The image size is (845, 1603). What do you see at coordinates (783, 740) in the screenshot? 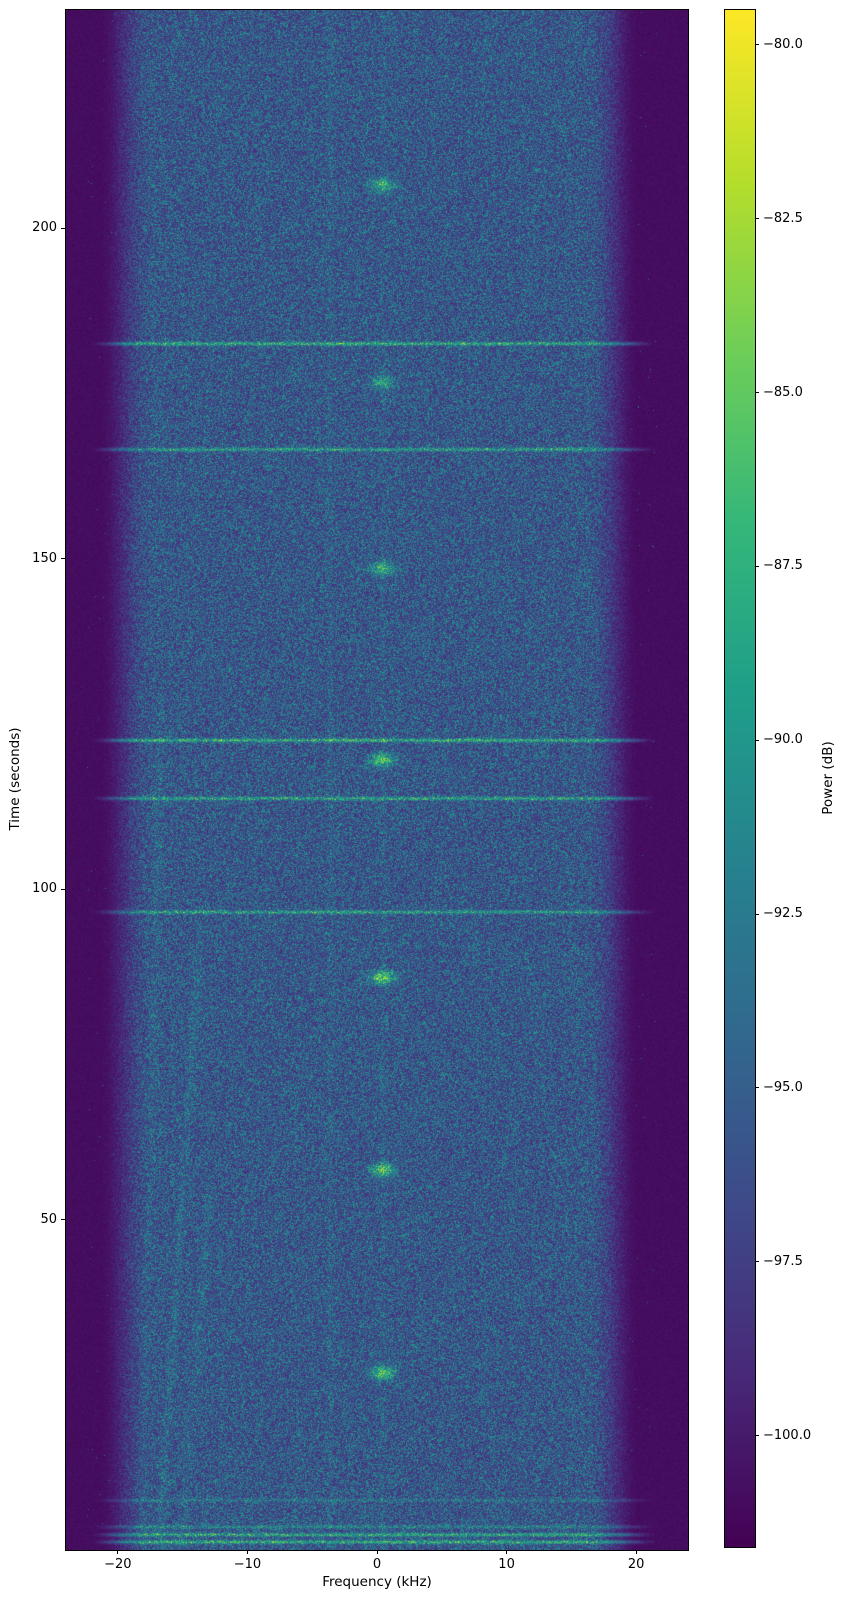
I see `colorbar-tick-label: −90.0` at bounding box center [783, 740].